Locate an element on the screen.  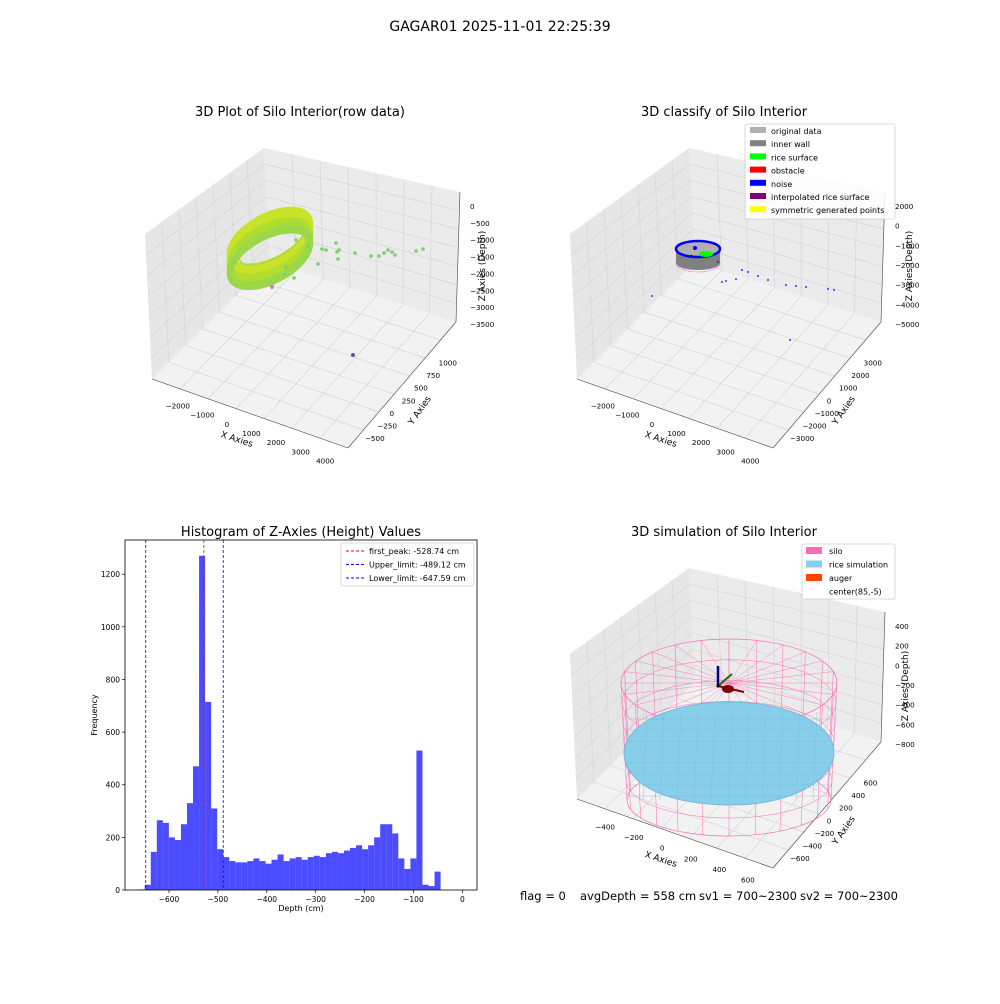
ring-layer is located at coordinates (270, 259).